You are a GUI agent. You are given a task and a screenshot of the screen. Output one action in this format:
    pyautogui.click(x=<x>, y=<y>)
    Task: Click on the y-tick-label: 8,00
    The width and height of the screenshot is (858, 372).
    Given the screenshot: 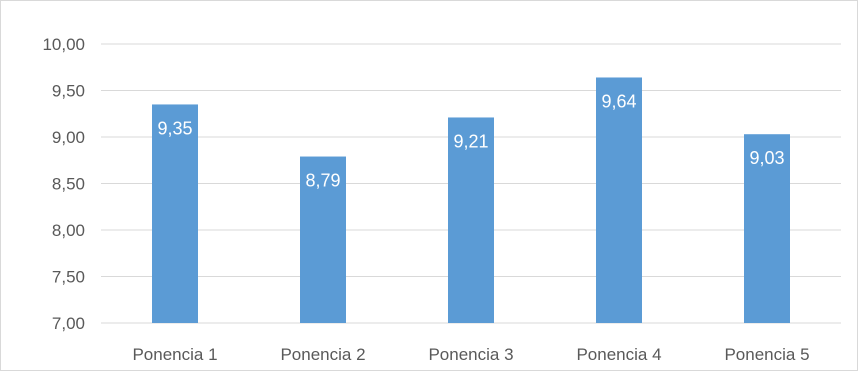 What is the action you would take?
    pyautogui.click(x=68, y=230)
    